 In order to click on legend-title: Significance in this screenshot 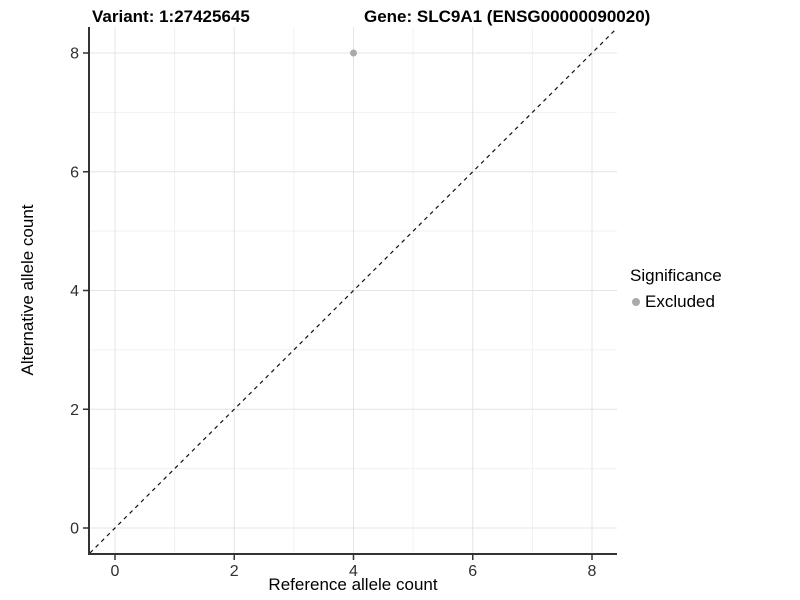, I will do `click(676, 275)`.